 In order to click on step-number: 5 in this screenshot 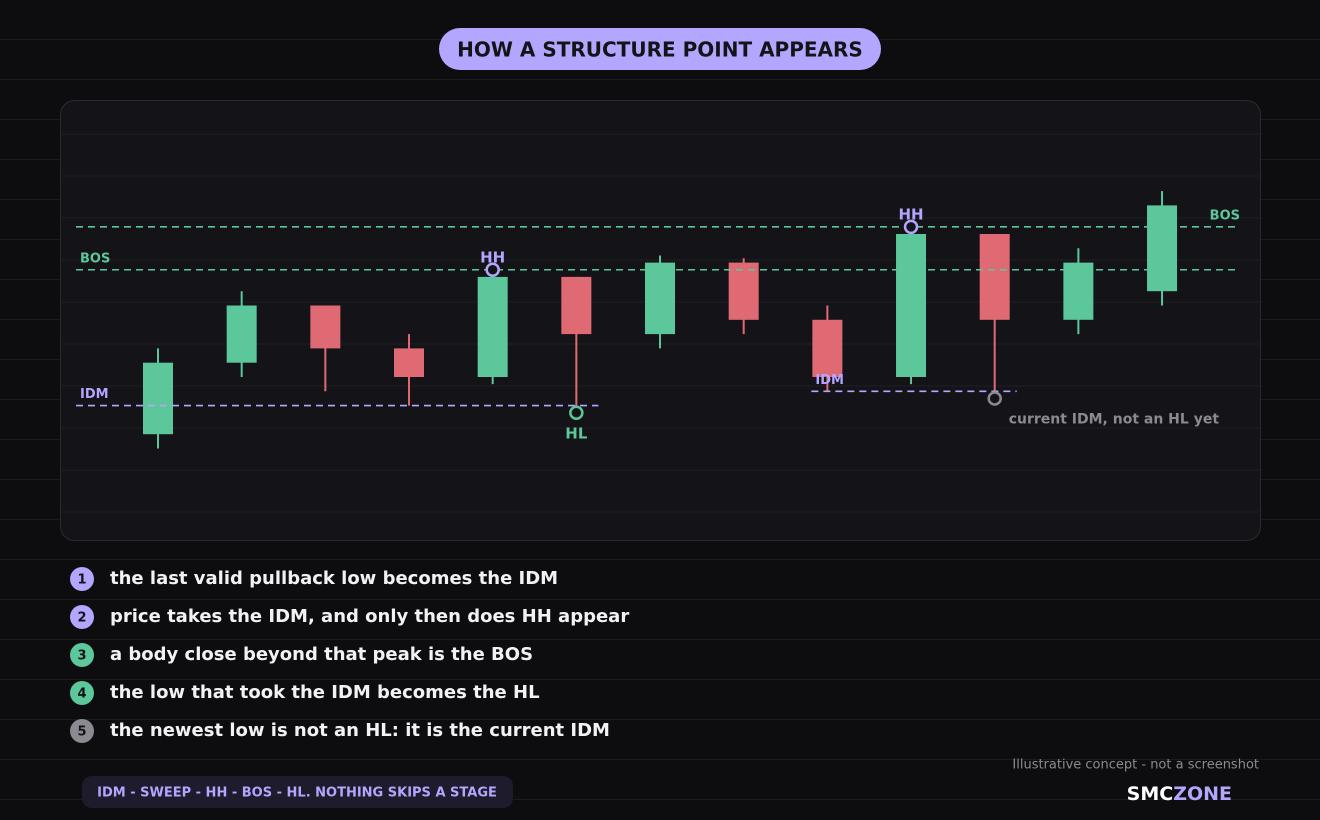, I will do `click(81, 732)`.